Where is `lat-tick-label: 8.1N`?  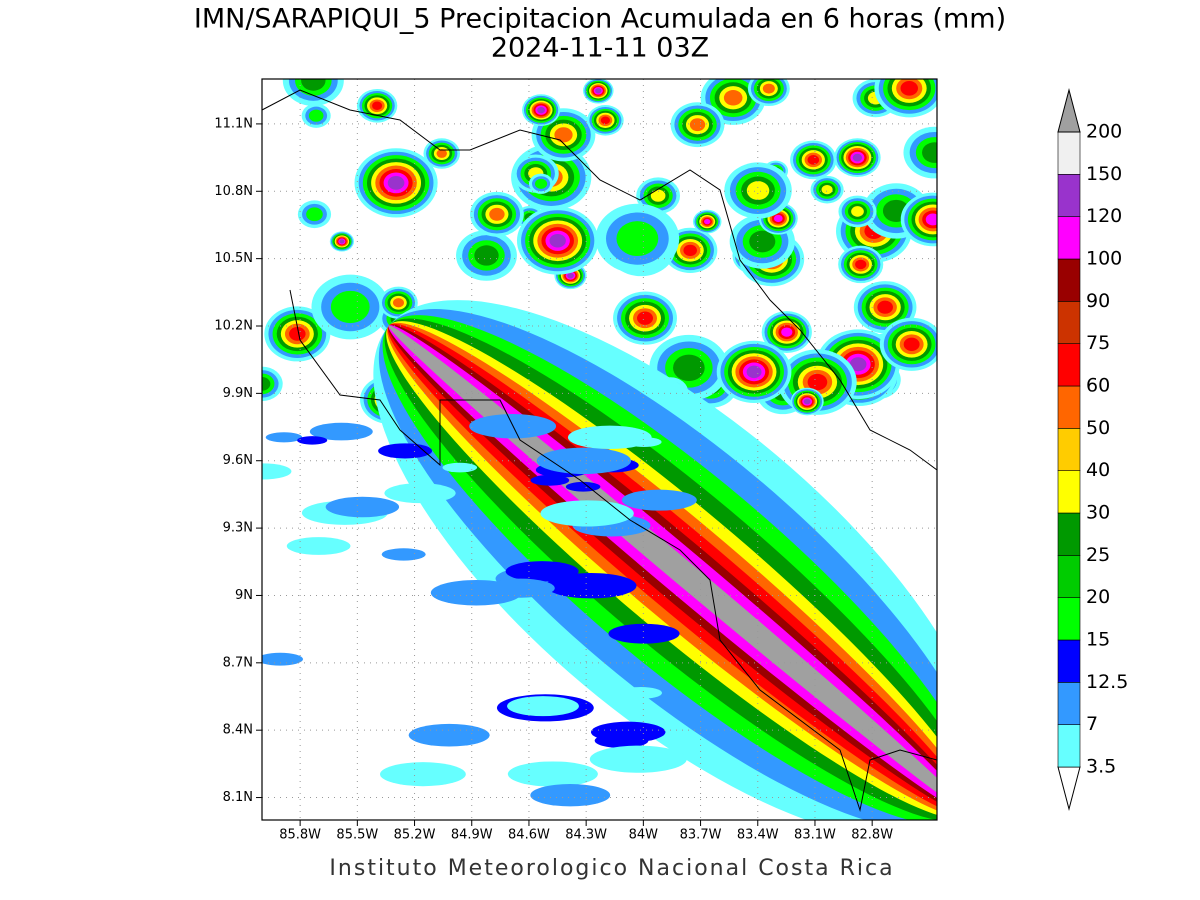
lat-tick-label: 8.1N is located at coordinates (238, 797).